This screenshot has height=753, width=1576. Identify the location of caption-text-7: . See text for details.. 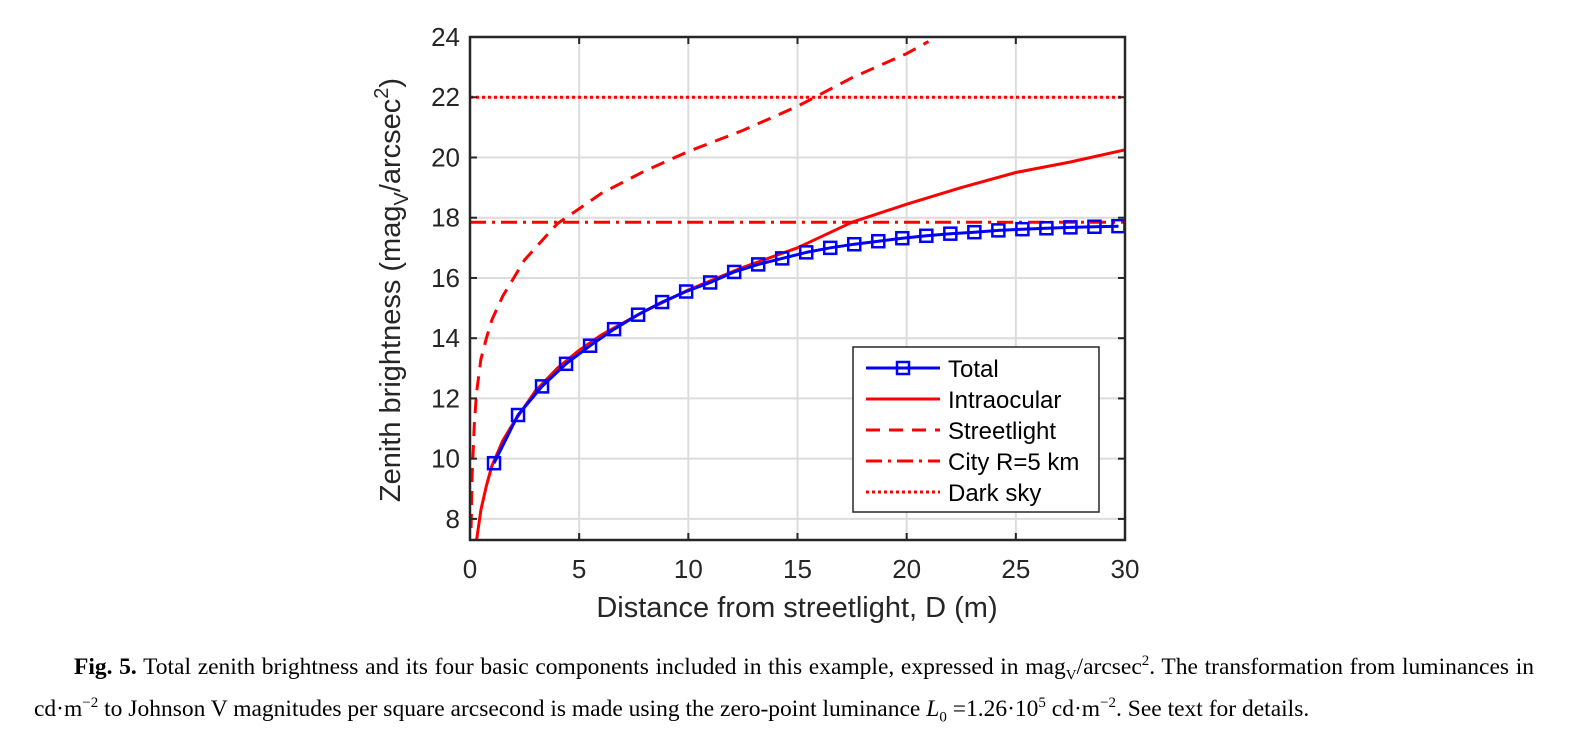
(1213, 708).